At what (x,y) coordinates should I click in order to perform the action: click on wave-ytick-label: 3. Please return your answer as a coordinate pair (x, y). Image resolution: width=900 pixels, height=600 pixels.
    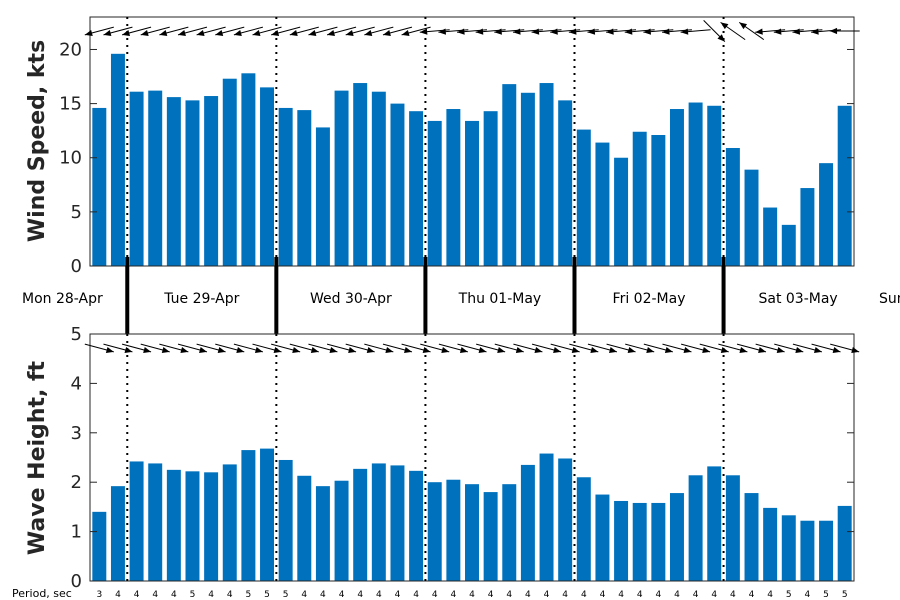
    Looking at the image, I should click on (76, 433).